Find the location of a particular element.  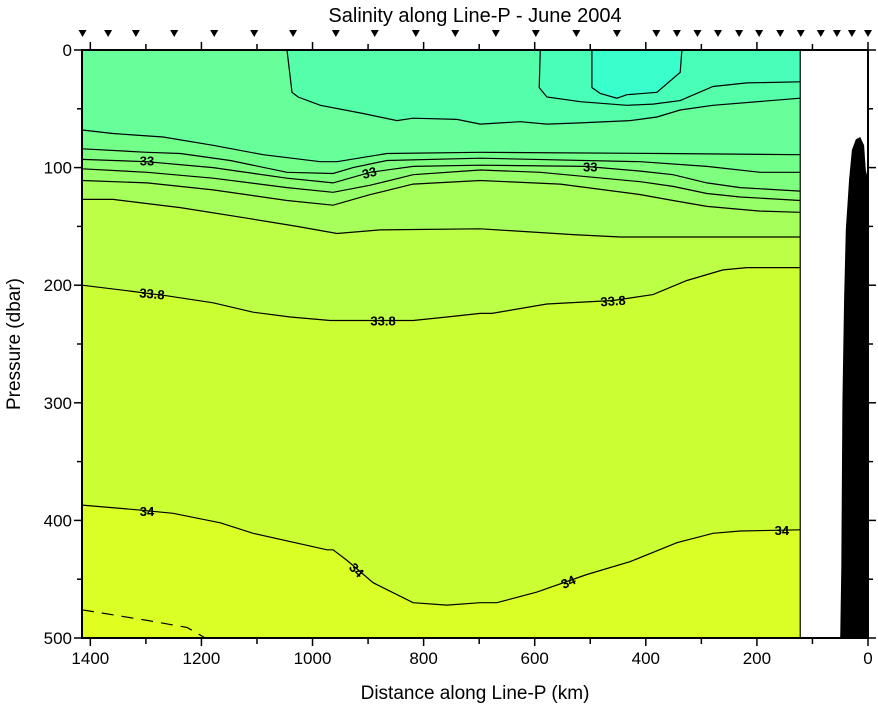

contour-line-34.2 is located at coordinates (144, 623).